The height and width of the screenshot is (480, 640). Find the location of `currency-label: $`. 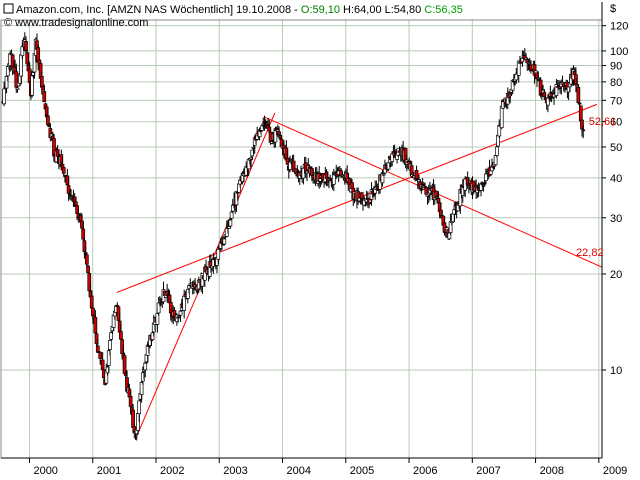

currency-label: $ is located at coordinates (613, 9).